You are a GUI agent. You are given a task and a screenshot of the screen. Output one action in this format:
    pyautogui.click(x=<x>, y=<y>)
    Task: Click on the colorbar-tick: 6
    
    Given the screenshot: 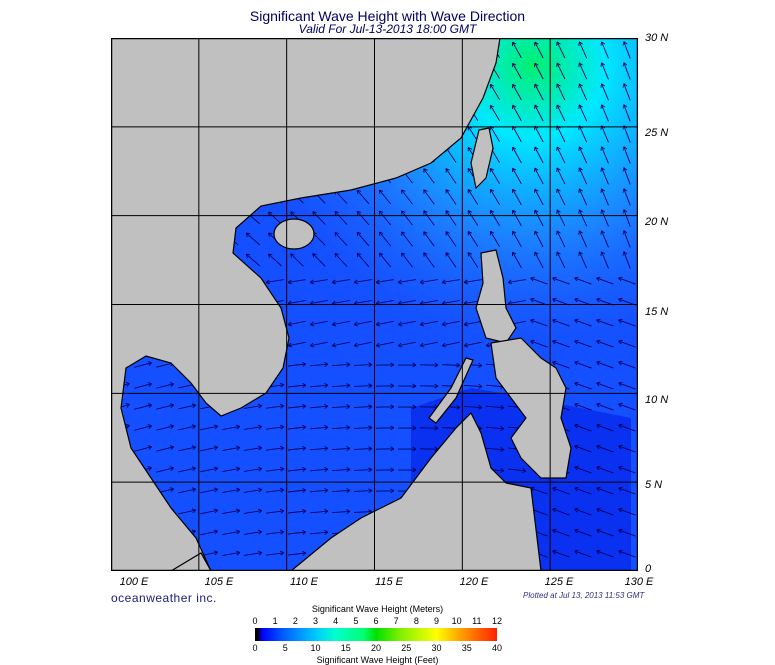 What is the action you would take?
    pyautogui.click(x=376, y=621)
    